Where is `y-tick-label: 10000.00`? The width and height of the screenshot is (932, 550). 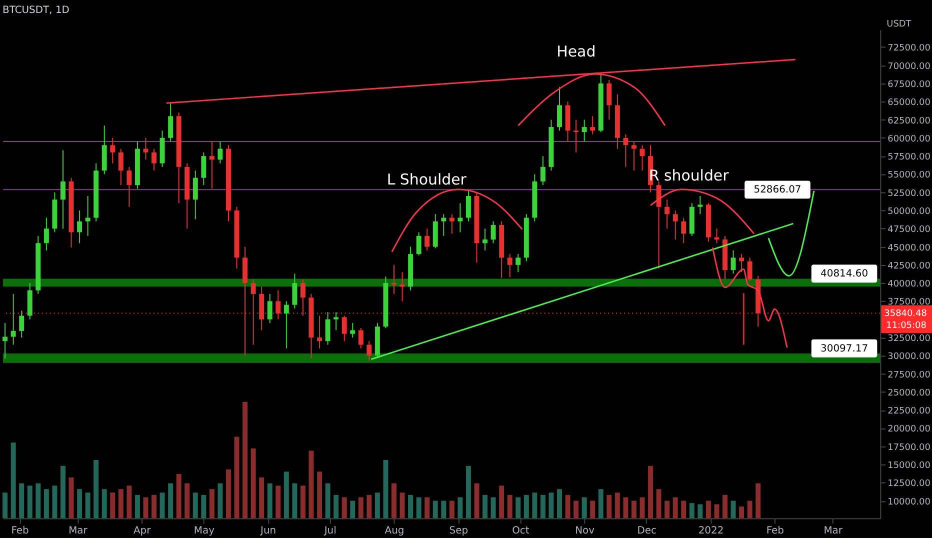 y-tick-label: 10000.00 is located at coordinates (909, 502).